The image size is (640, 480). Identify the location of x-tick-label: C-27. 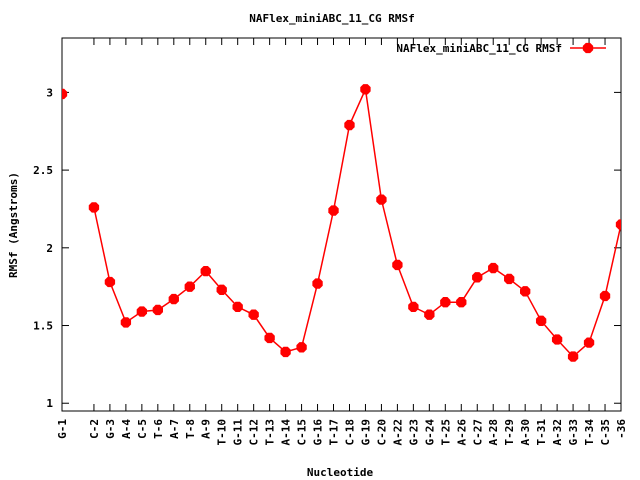
(477, 432).